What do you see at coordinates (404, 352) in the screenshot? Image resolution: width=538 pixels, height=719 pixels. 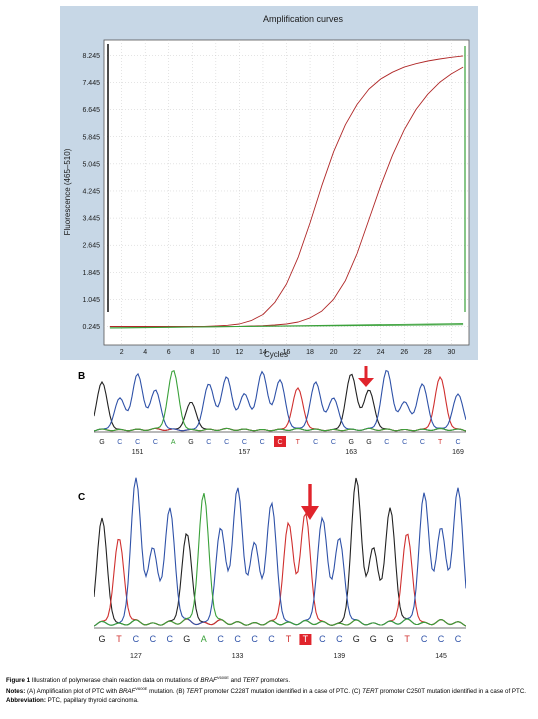 I see `x-tick-label: 26` at bounding box center [404, 352].